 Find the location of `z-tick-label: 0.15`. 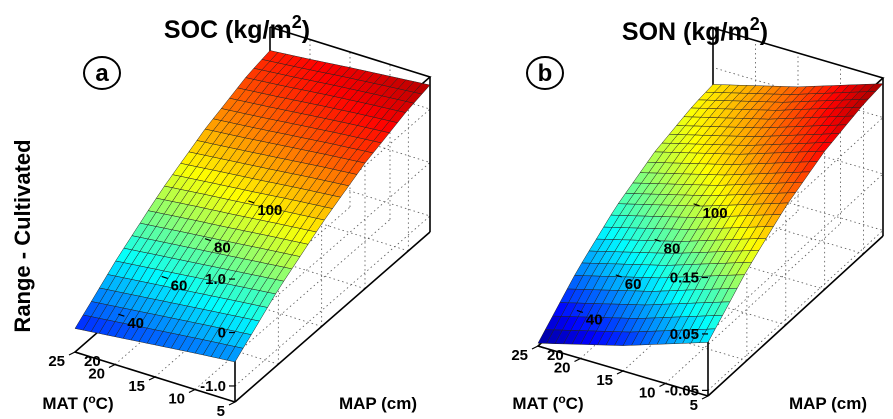

z-tick-label: 0.15 is located at coordinates (684, 278).